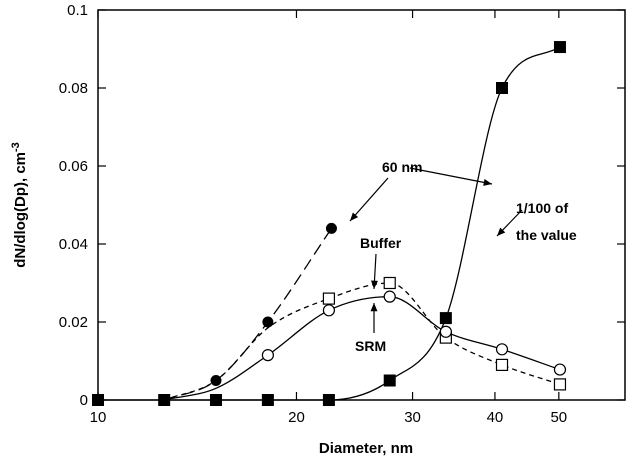 The width and height of the screenshot is (640, 466). I want to click on svg-text: dN/dlog(Dp), cm-3, so click(19, 205).